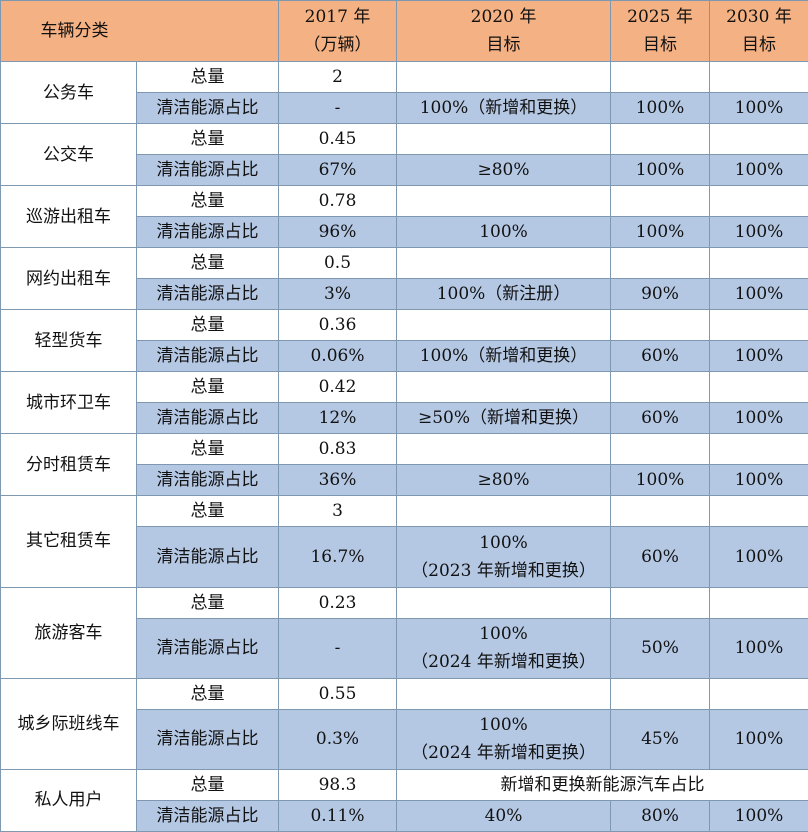 The width and height of the screenshot is (808, 832). I want to click on target-2020: 100%（新注册）, so click(503, 294).